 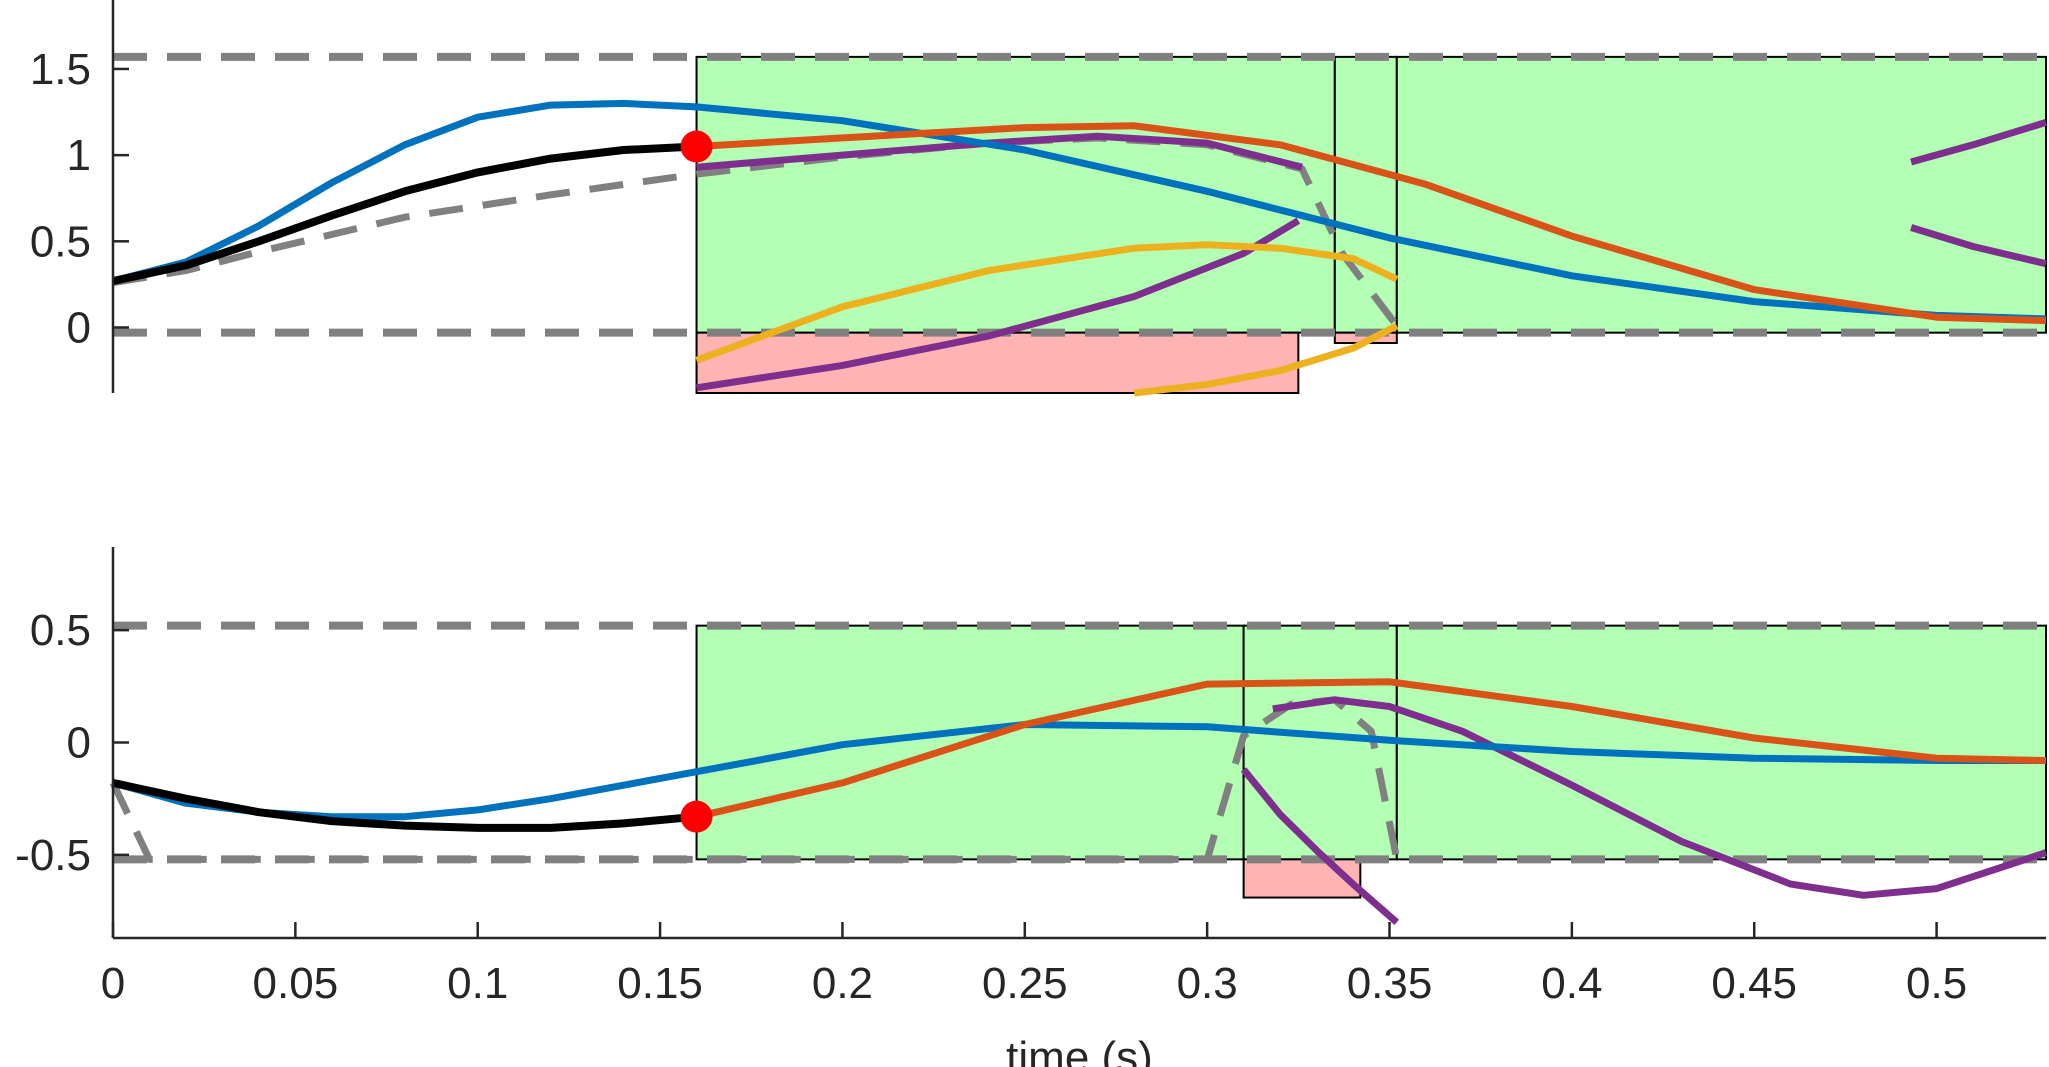 I want to click on series-purple-right-a, so click(x=1979, y=142).